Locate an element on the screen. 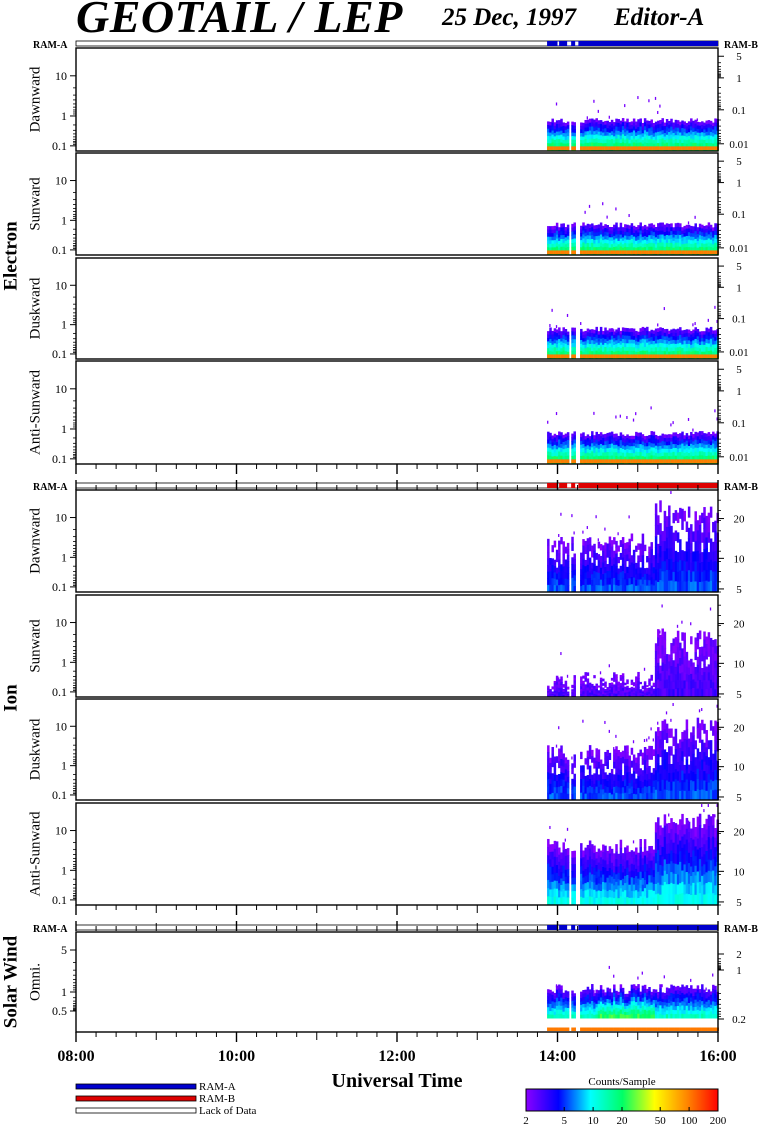 The image size is (762, 1128). y-tick-label: 1 is located at coordinates (64, 557).